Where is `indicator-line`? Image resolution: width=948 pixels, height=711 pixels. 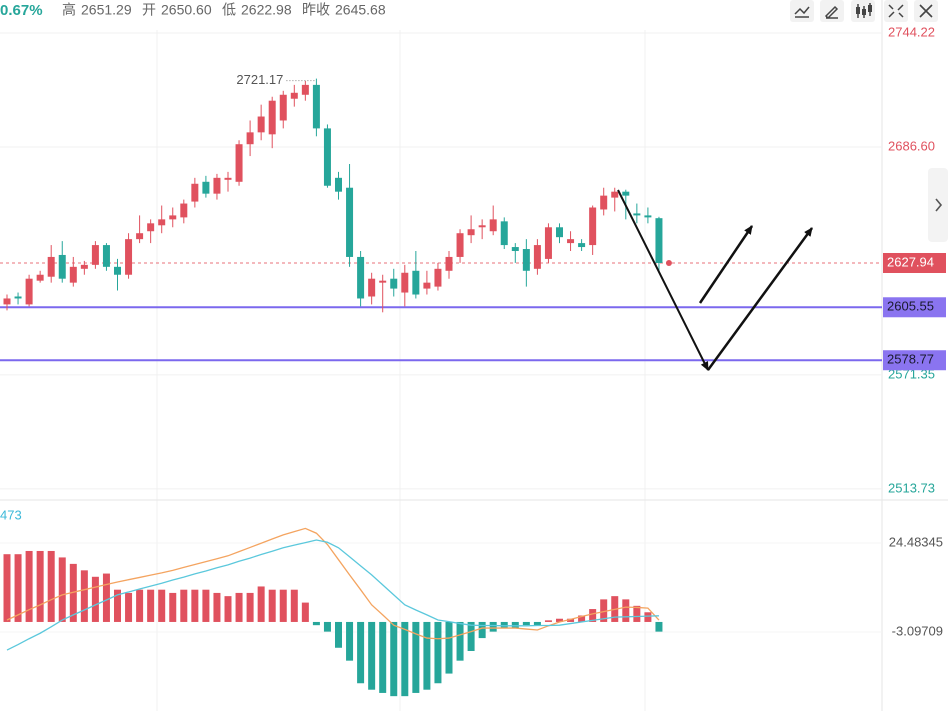 indicator-line is located at coordinates (332, 595).